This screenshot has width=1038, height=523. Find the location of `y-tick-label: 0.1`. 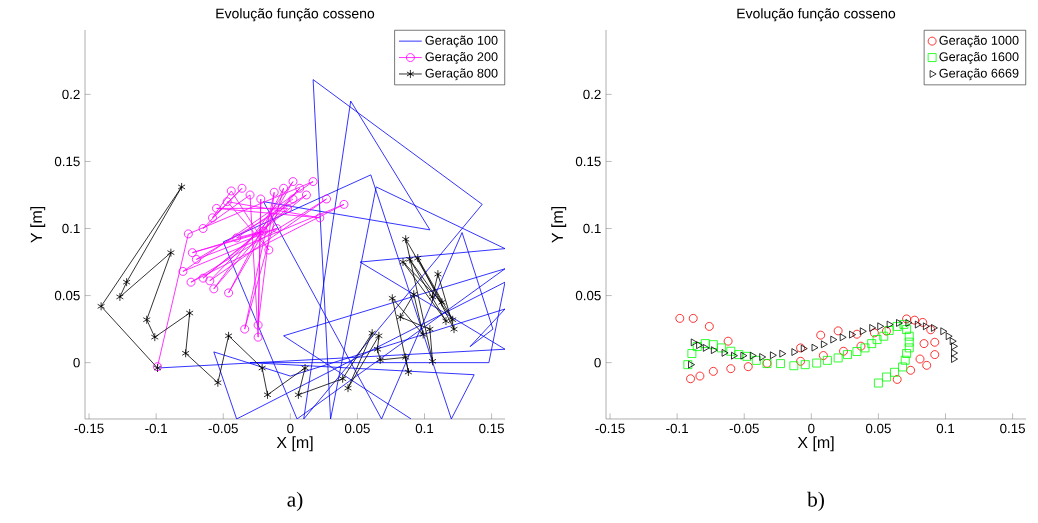

y-tick-label: 0.1 is located at coordinates (592, 228).